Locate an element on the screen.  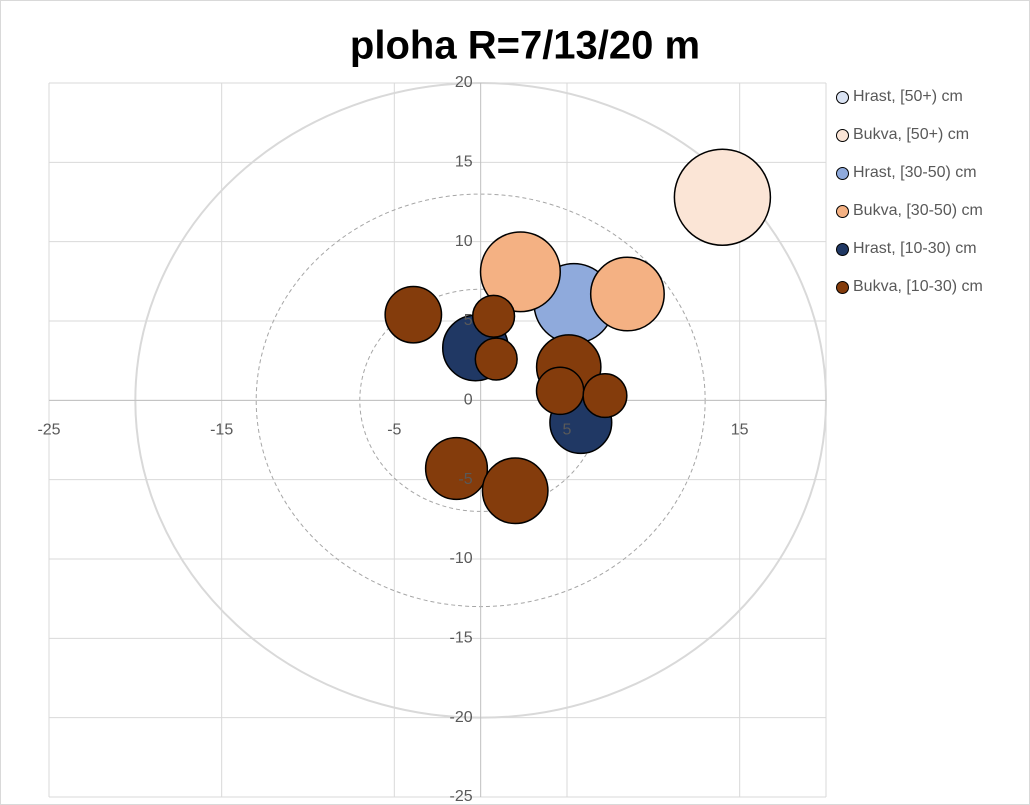
x-tick-label: 5 is located at coordinates (567, 430).